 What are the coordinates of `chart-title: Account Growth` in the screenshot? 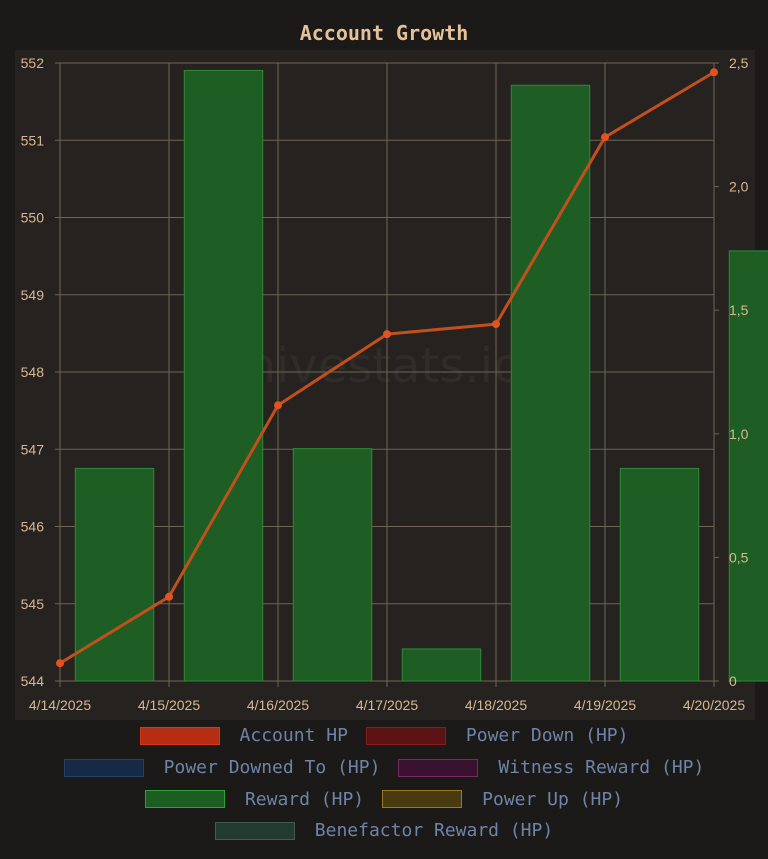 It's located at (384, 33).